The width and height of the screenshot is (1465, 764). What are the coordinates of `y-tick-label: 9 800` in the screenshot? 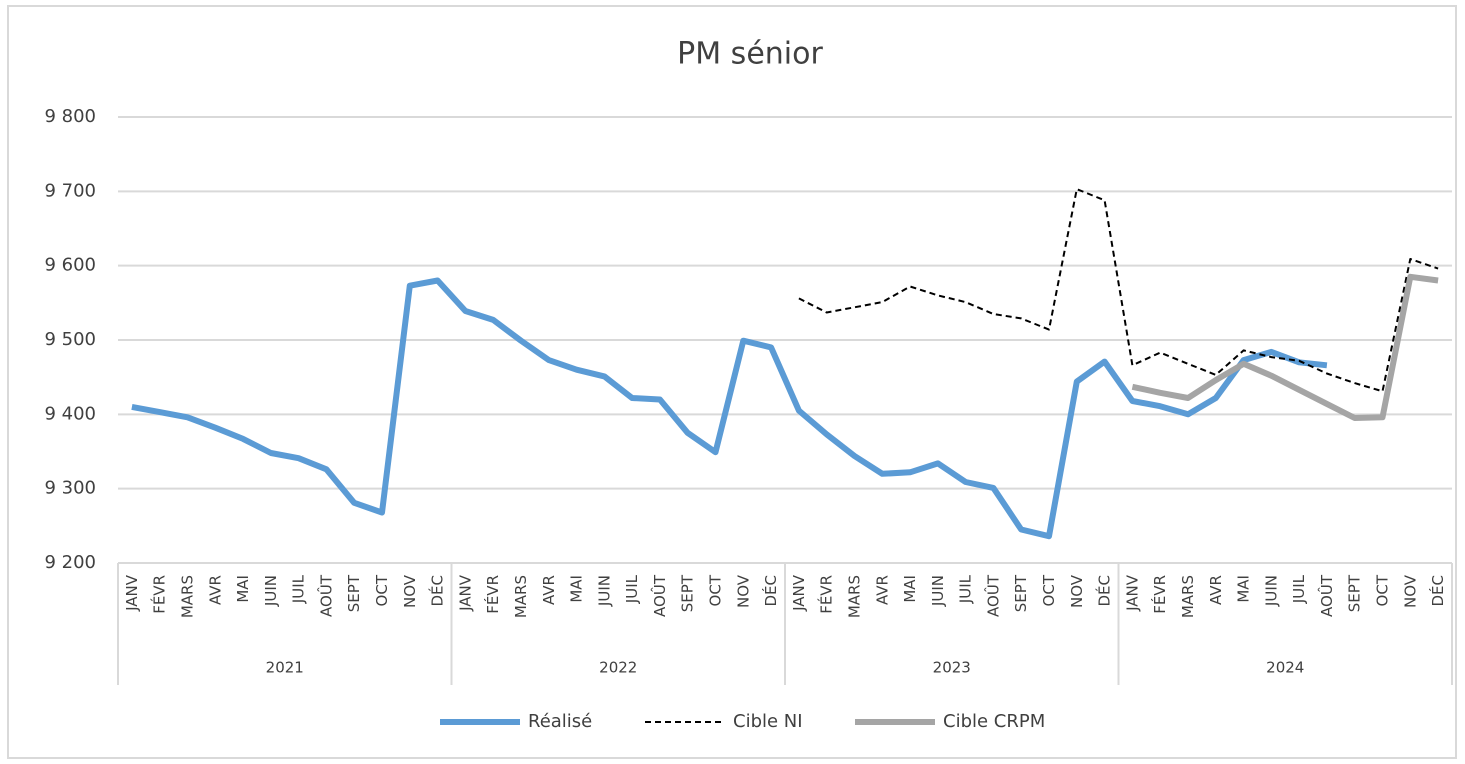 It's located at (70, 116).